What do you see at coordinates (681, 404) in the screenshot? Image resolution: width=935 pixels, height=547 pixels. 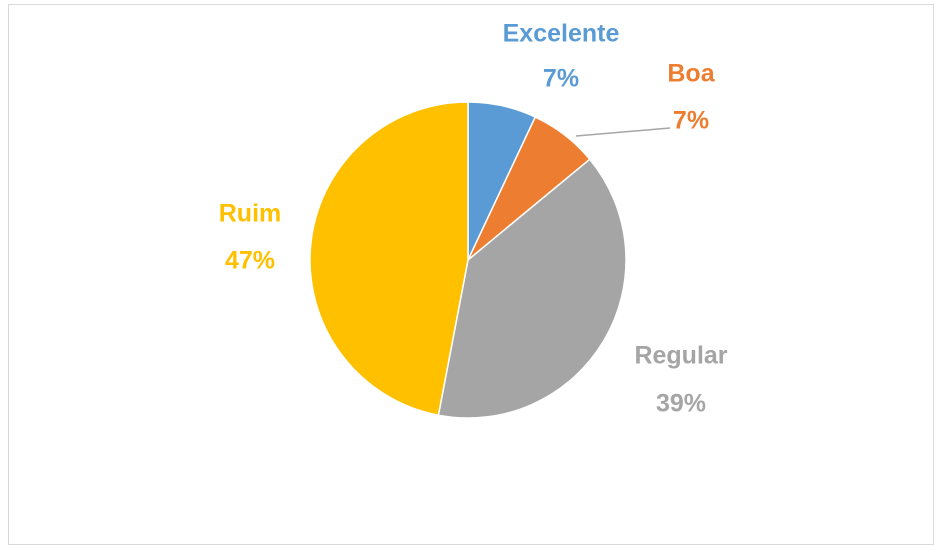 I see `slice-value-label: 39%` at bounding box center [681, 404].